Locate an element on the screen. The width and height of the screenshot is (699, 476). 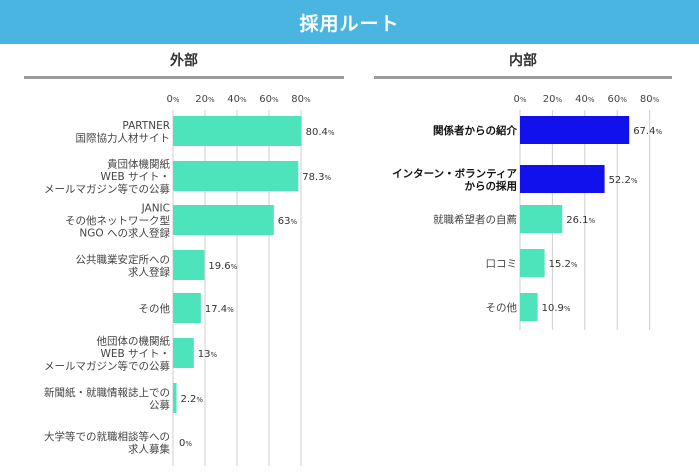
value-label: 26.1% is located at coordinates (580, 220).